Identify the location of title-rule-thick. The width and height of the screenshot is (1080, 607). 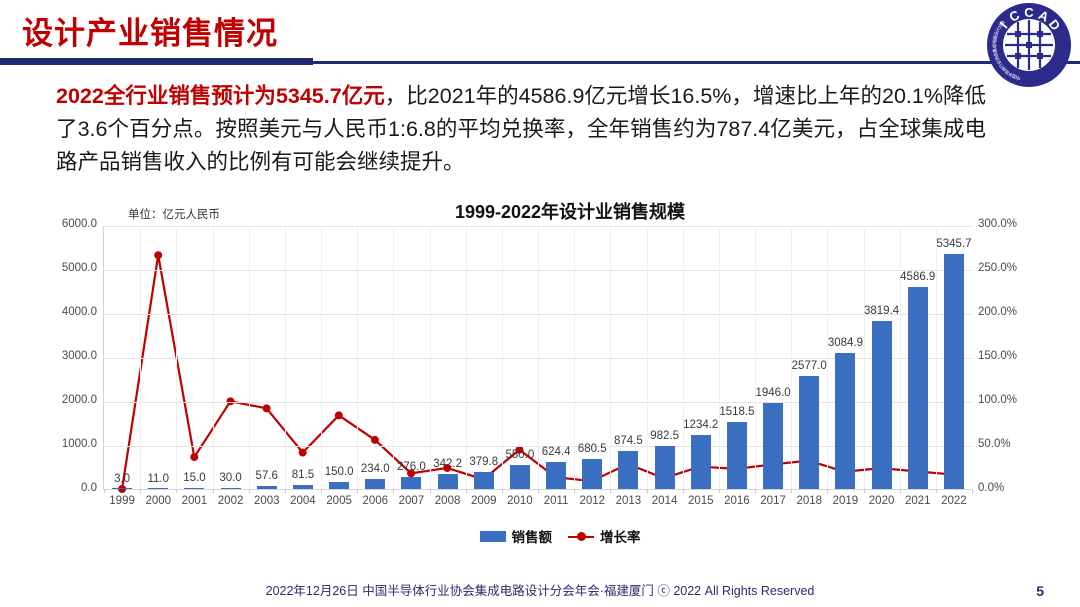
(156, 61).